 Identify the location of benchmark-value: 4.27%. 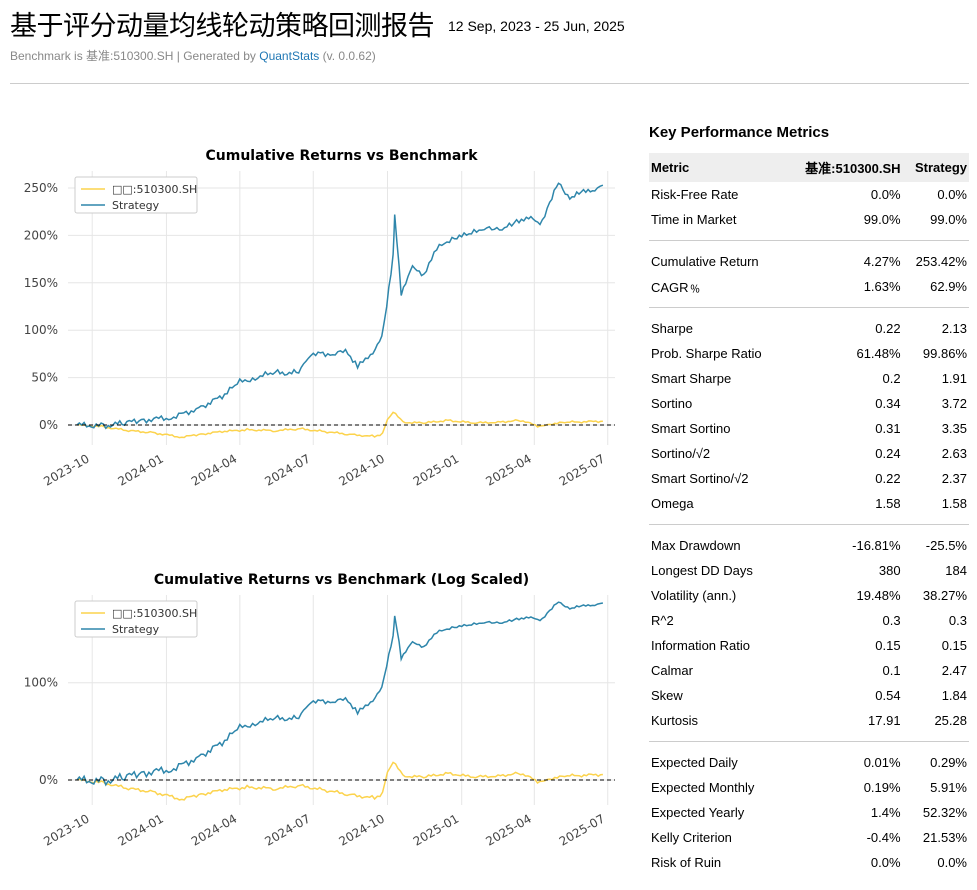
(882, 261).